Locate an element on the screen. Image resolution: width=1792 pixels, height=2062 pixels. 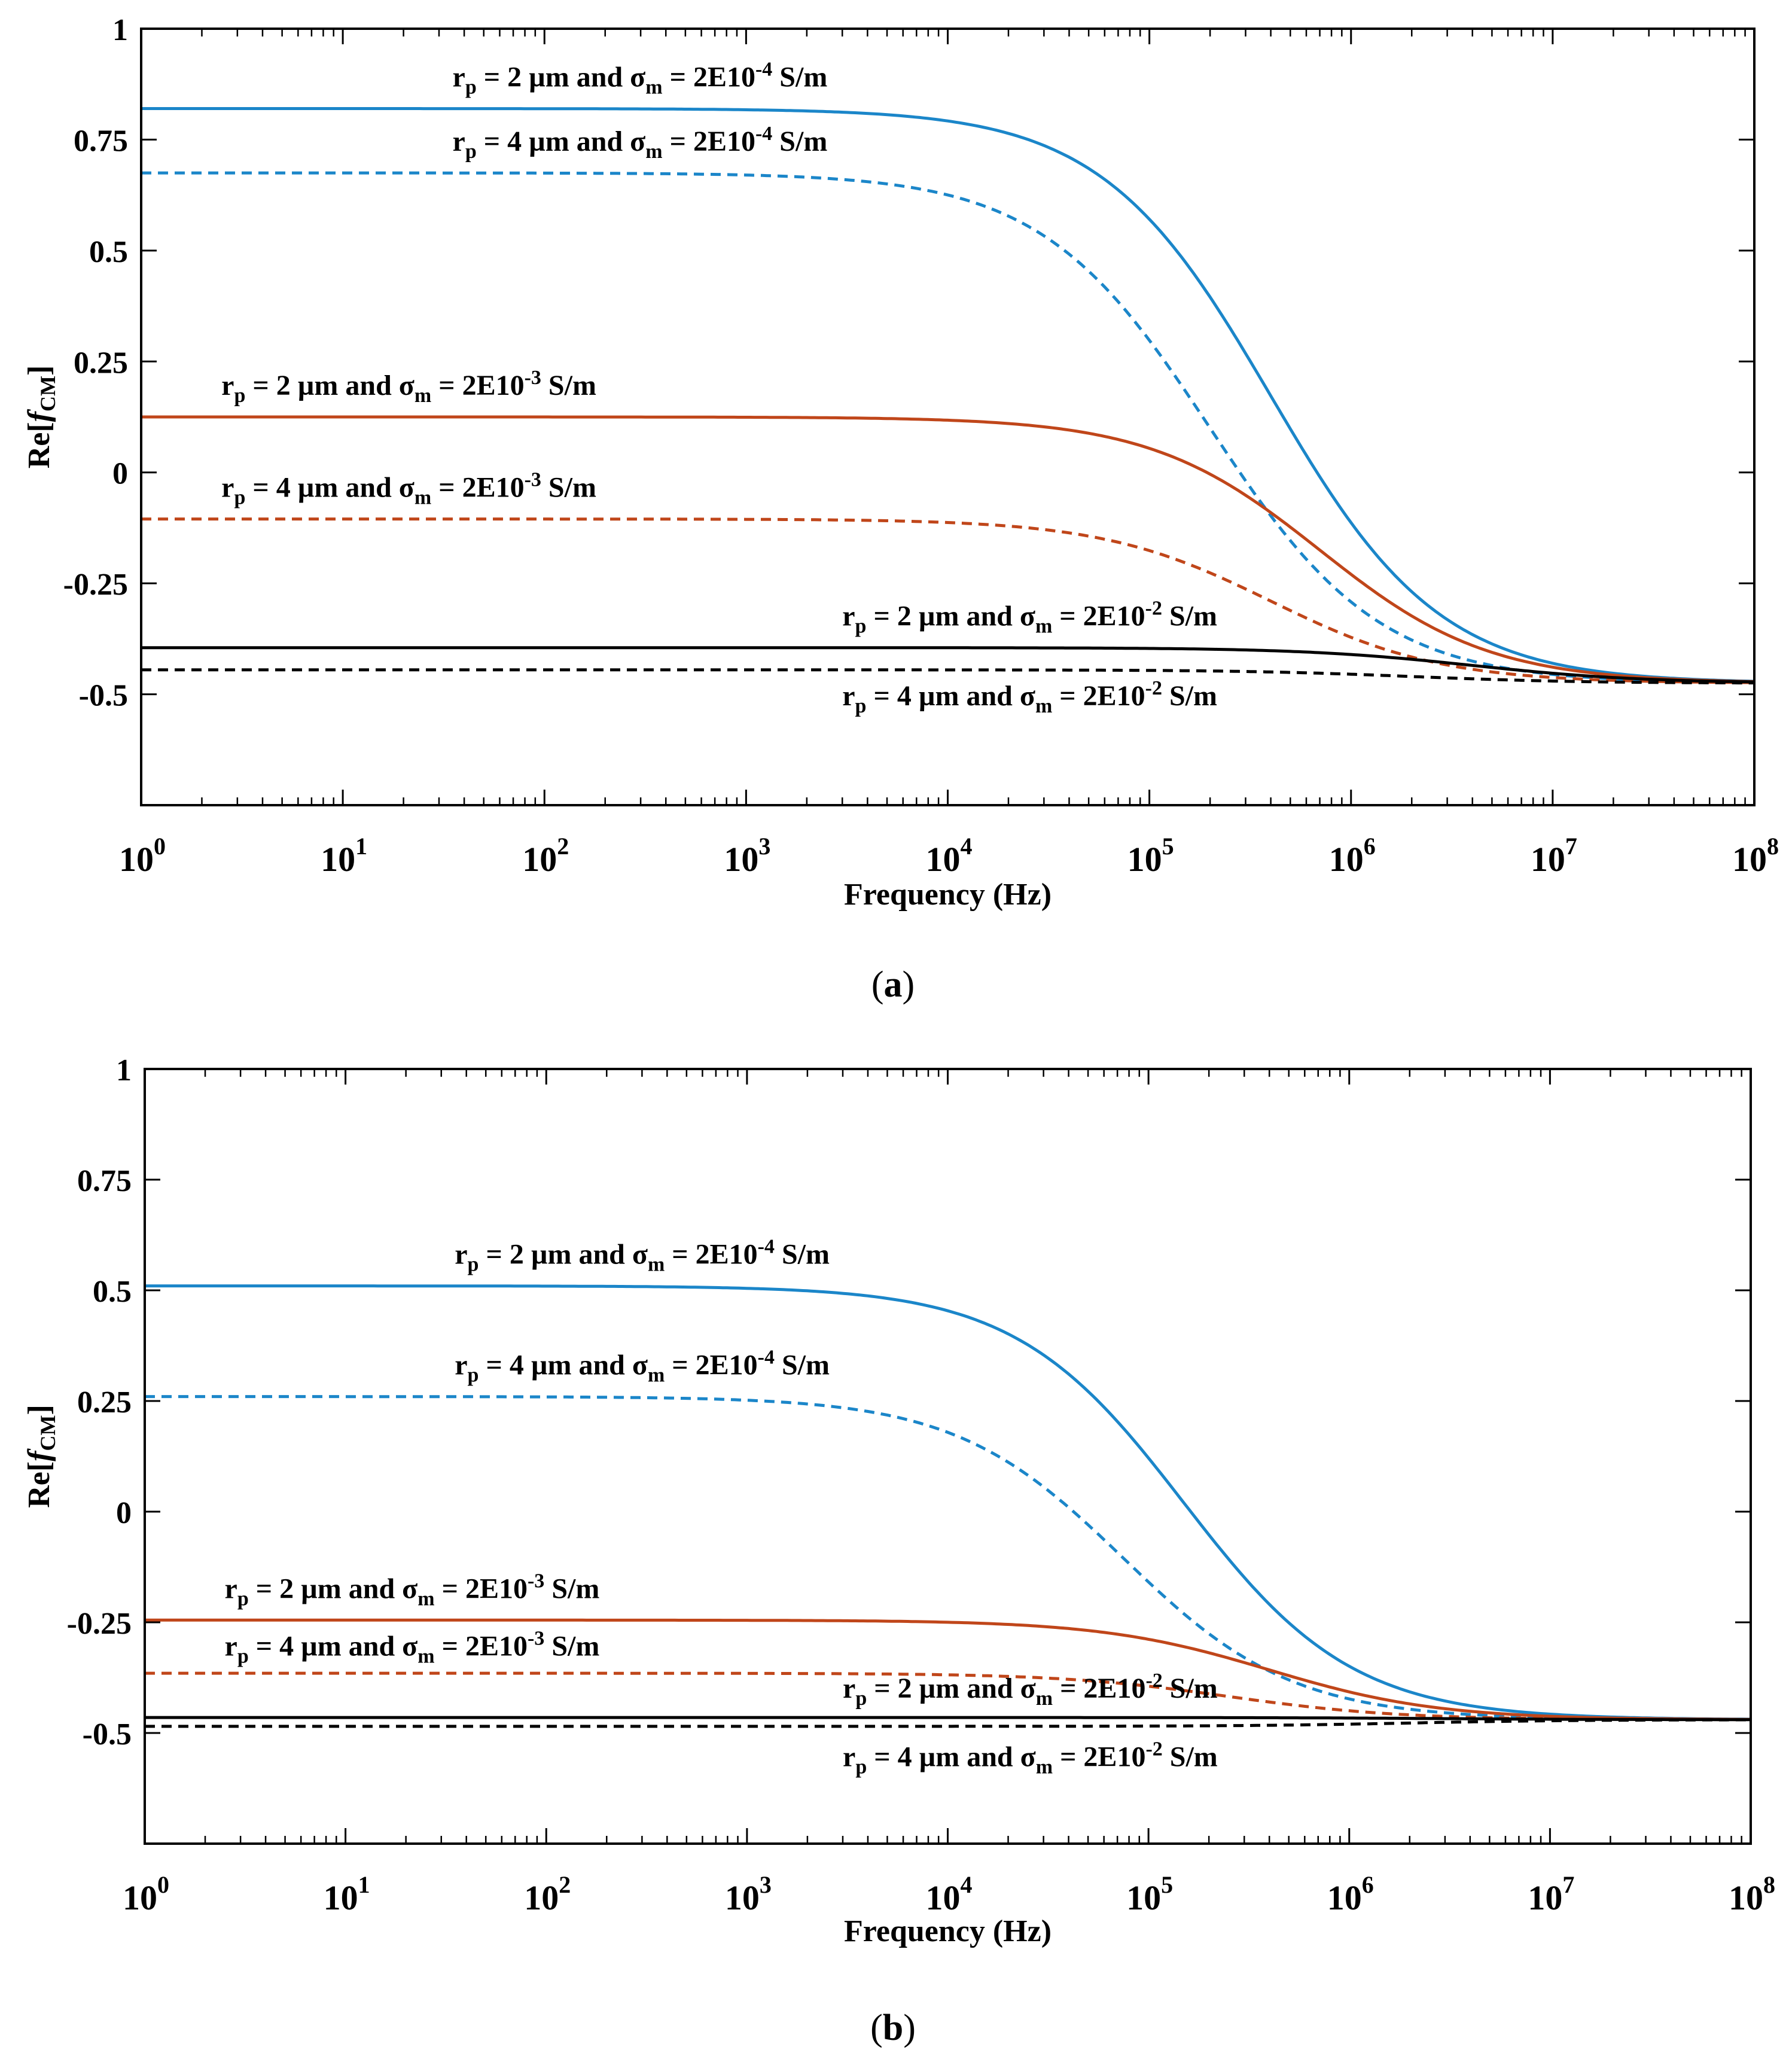
panel-label: (b) is located at coordinates (893, 2028).